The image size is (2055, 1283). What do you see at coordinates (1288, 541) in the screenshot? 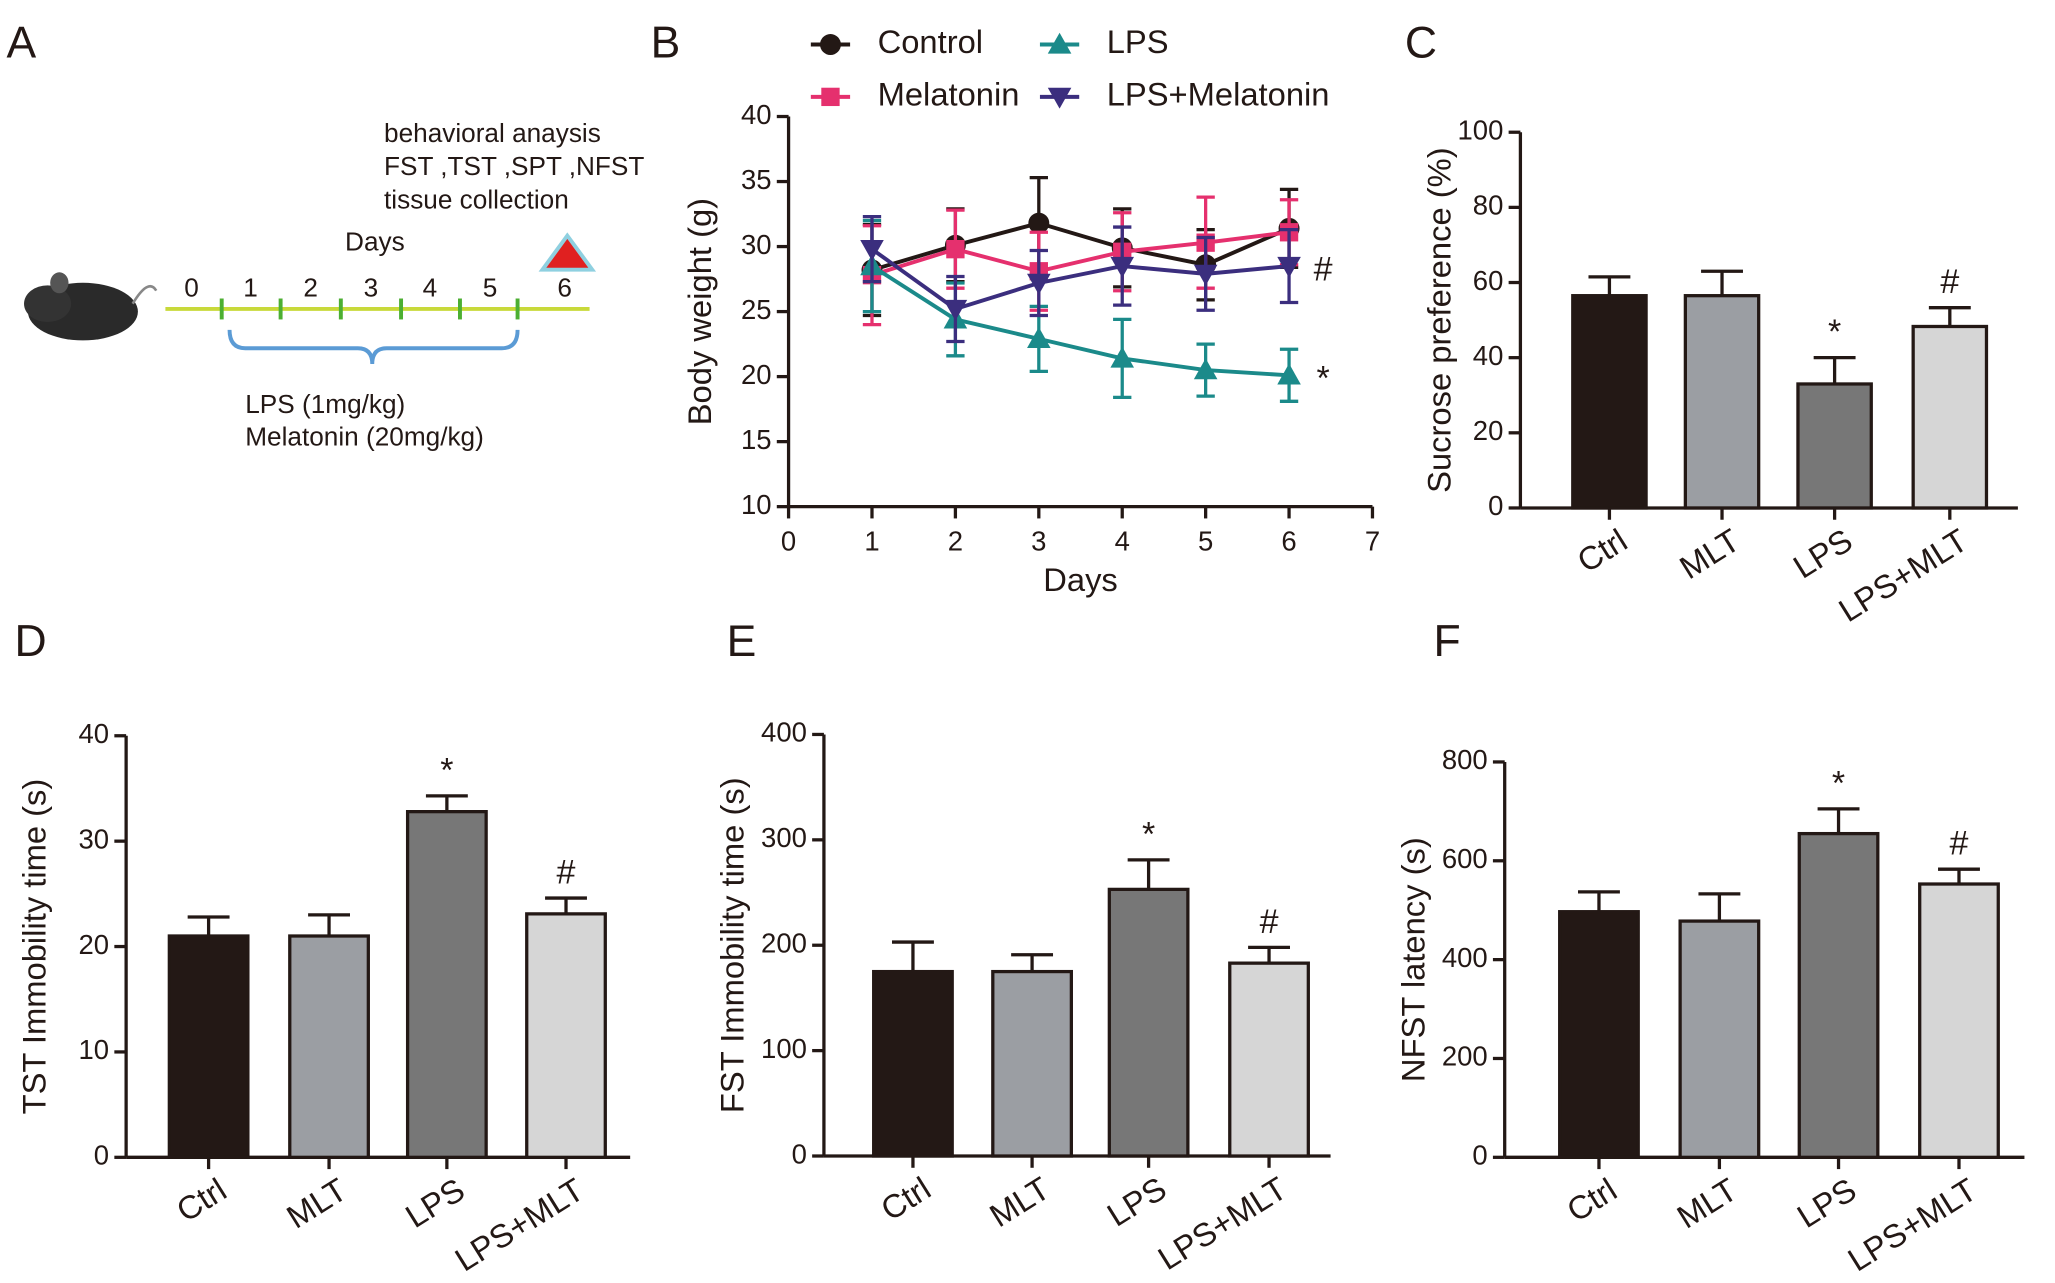
I see `x-tick-label: 6` at bounding box center [1288, 541].